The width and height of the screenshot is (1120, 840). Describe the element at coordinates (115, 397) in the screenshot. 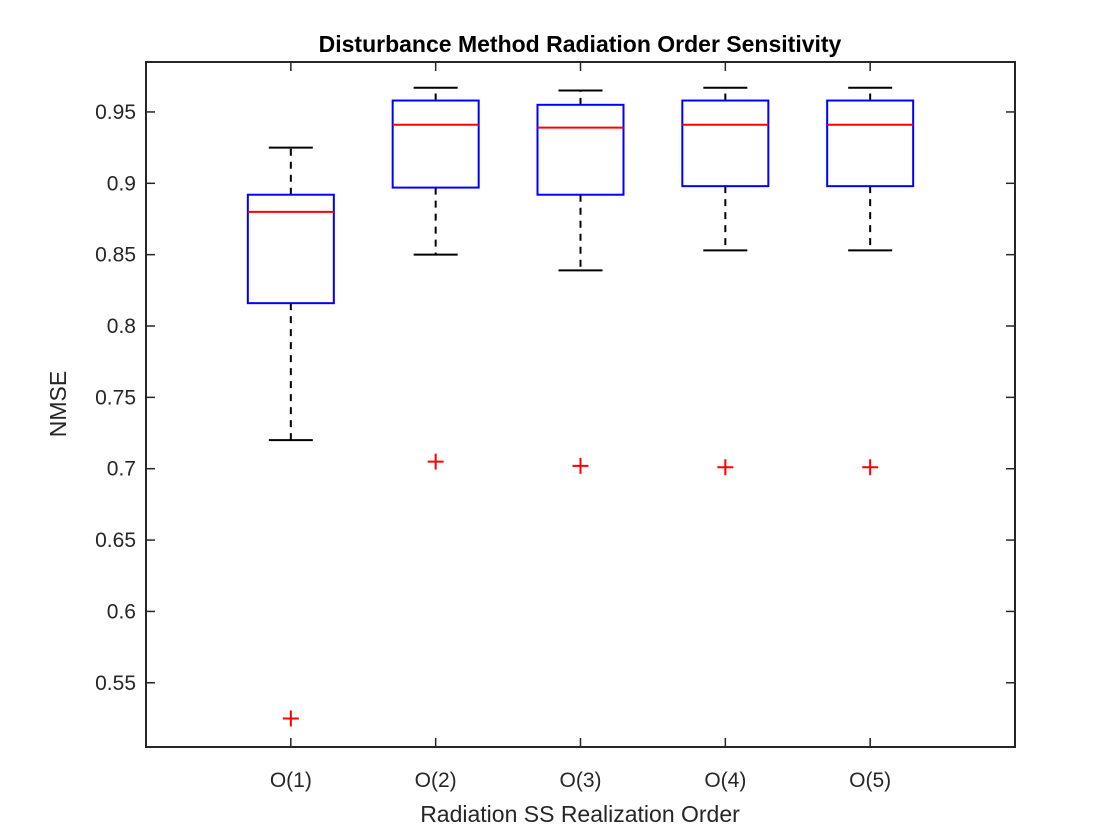

I see `y-tick-label: 0.75` at that location.